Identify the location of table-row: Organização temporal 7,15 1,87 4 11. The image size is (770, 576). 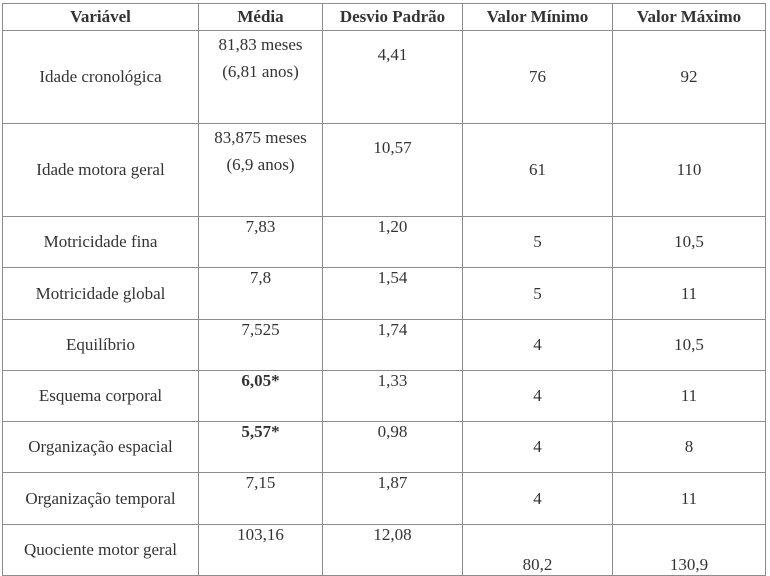
(384, 498).